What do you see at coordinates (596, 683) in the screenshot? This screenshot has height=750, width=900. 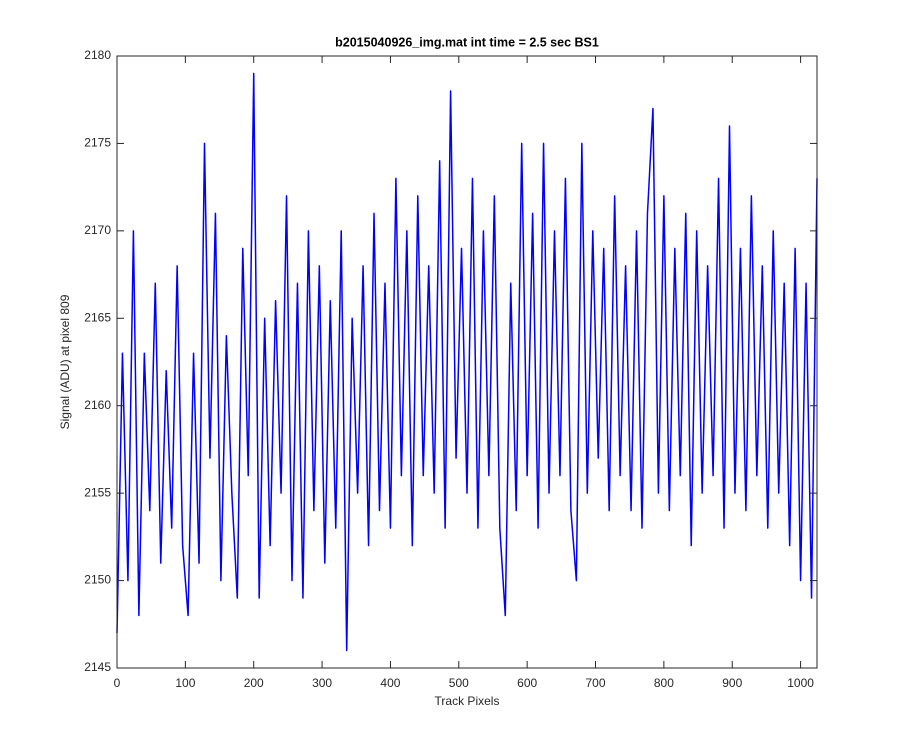 I see `x-tick-label: 700` at bounding box center [596, 683].